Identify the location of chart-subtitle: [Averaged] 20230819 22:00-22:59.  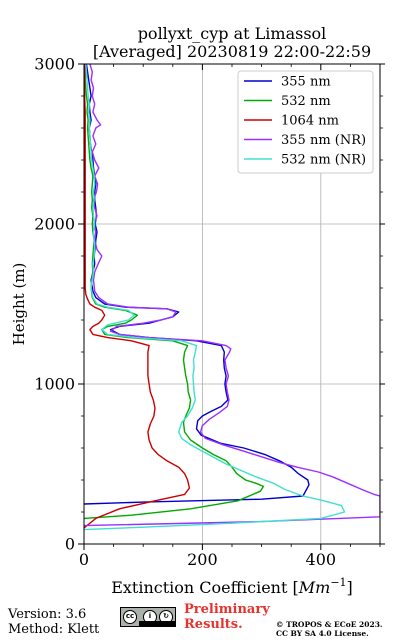
(232, 51).